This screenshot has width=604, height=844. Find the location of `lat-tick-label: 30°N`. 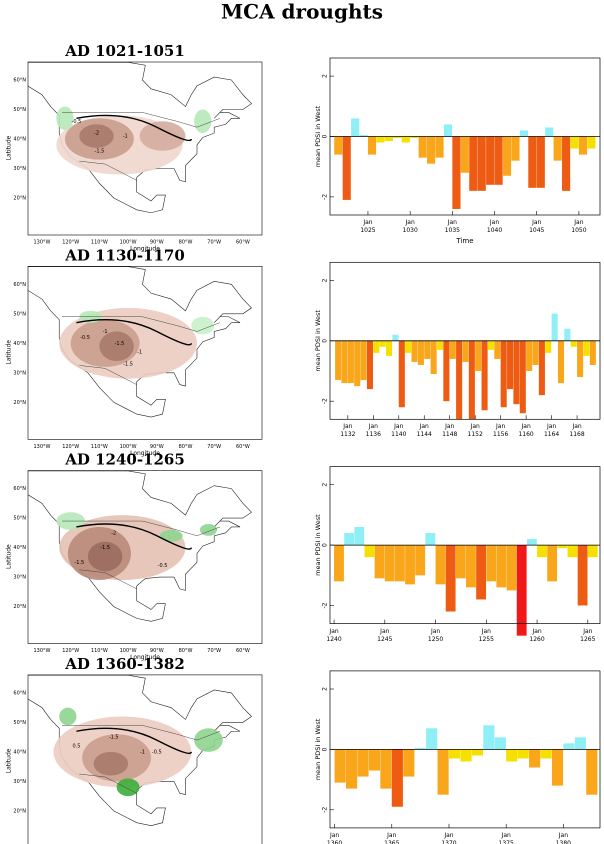

lat-tick-label: 30°N is located at coordinates (19, 578).